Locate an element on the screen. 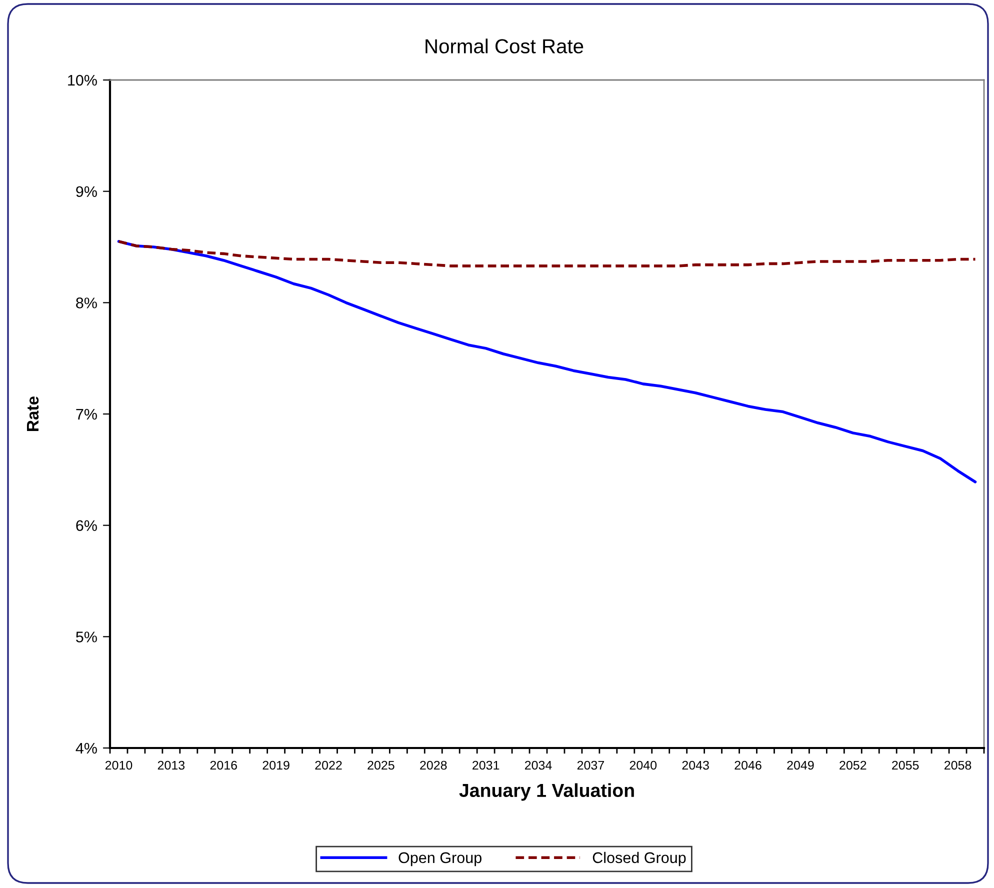 The image size is (994, 888). x-tick-label: 2058 is located at coordinates (958, 765).